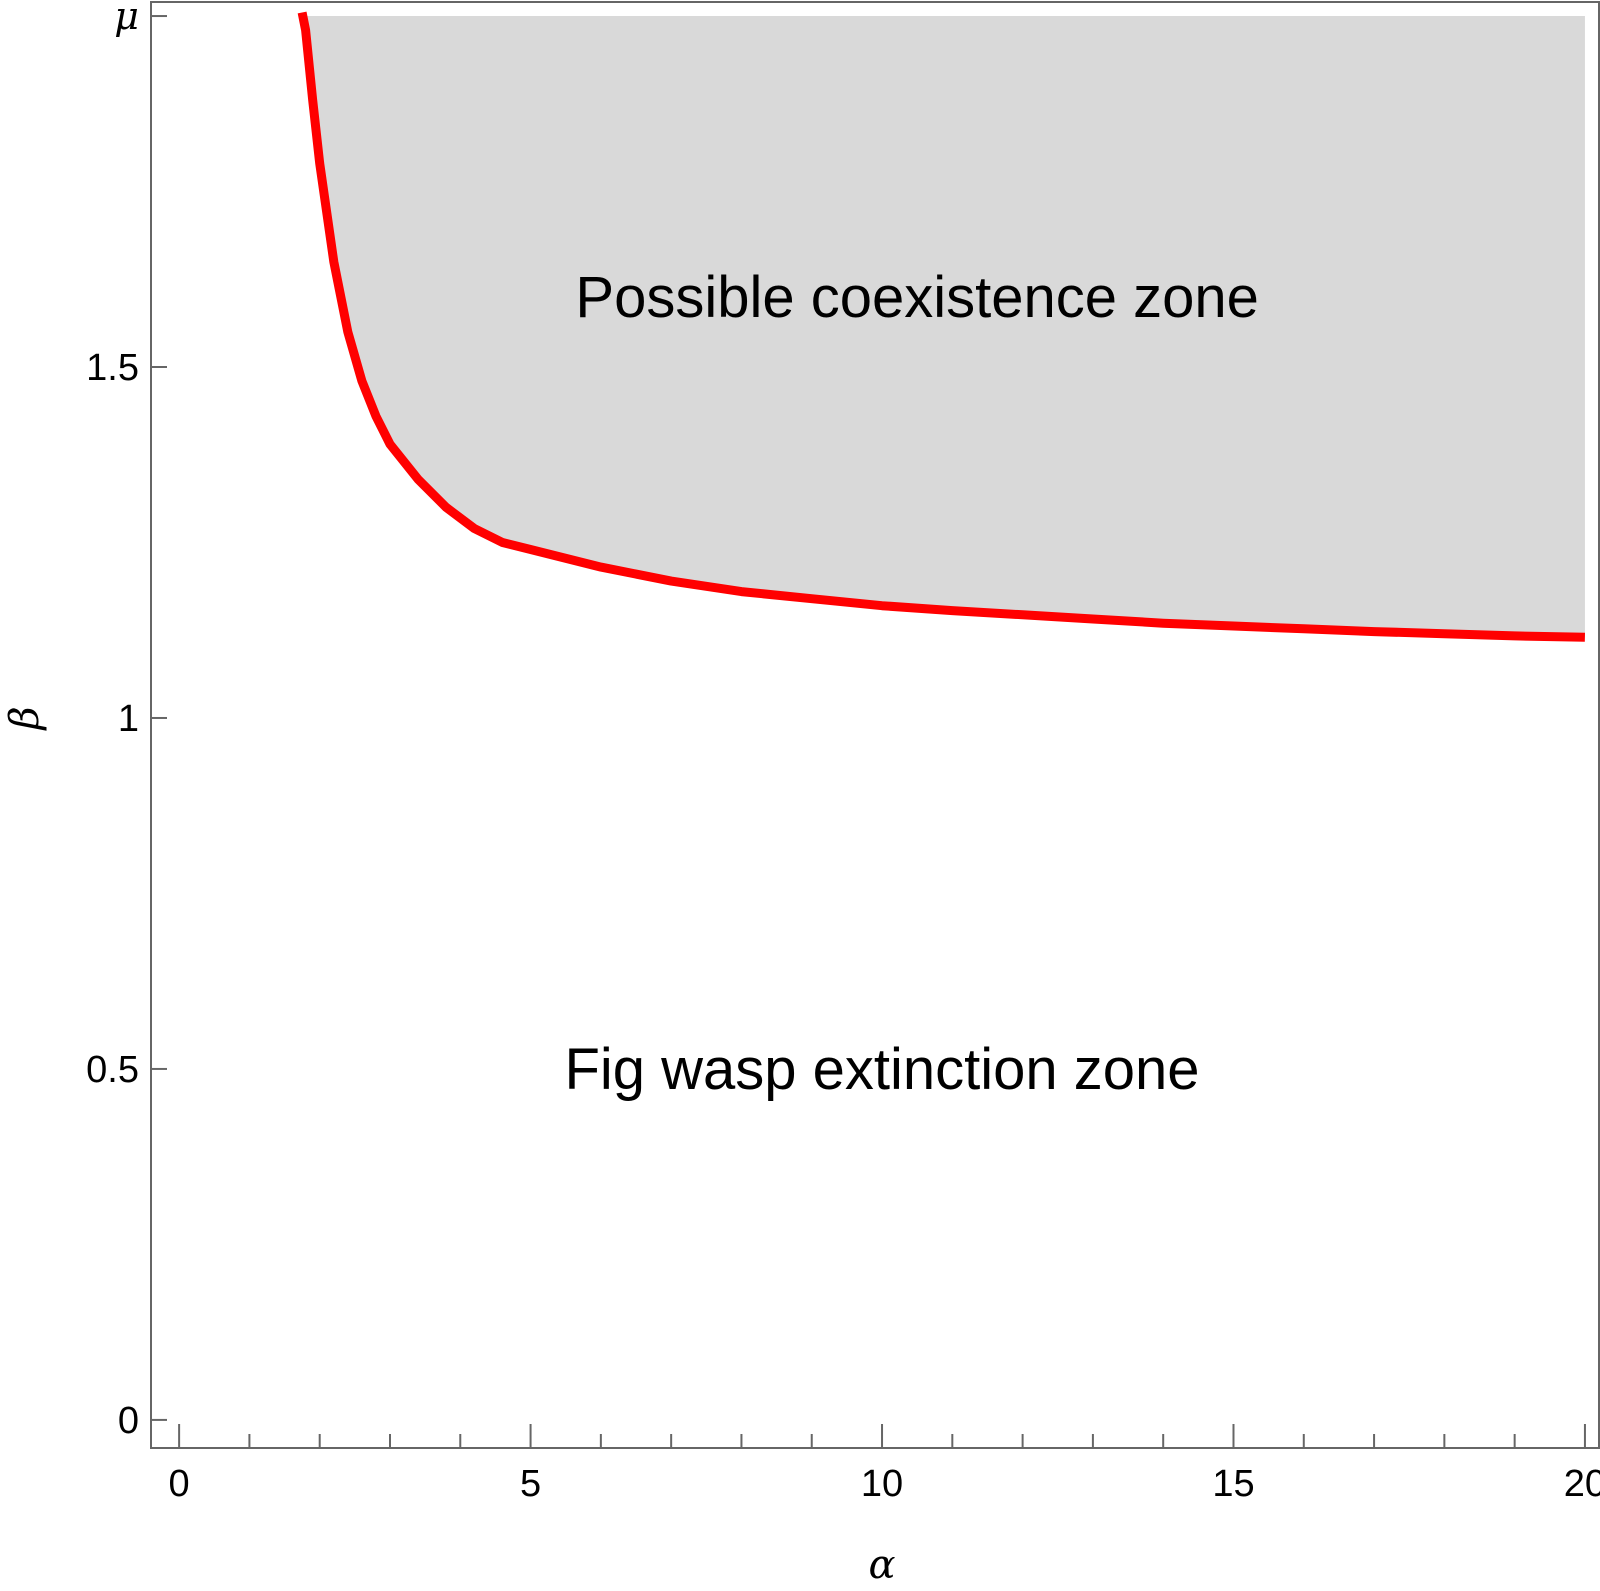  I want to click on x-tick-label: 5, so click(530, 1484).